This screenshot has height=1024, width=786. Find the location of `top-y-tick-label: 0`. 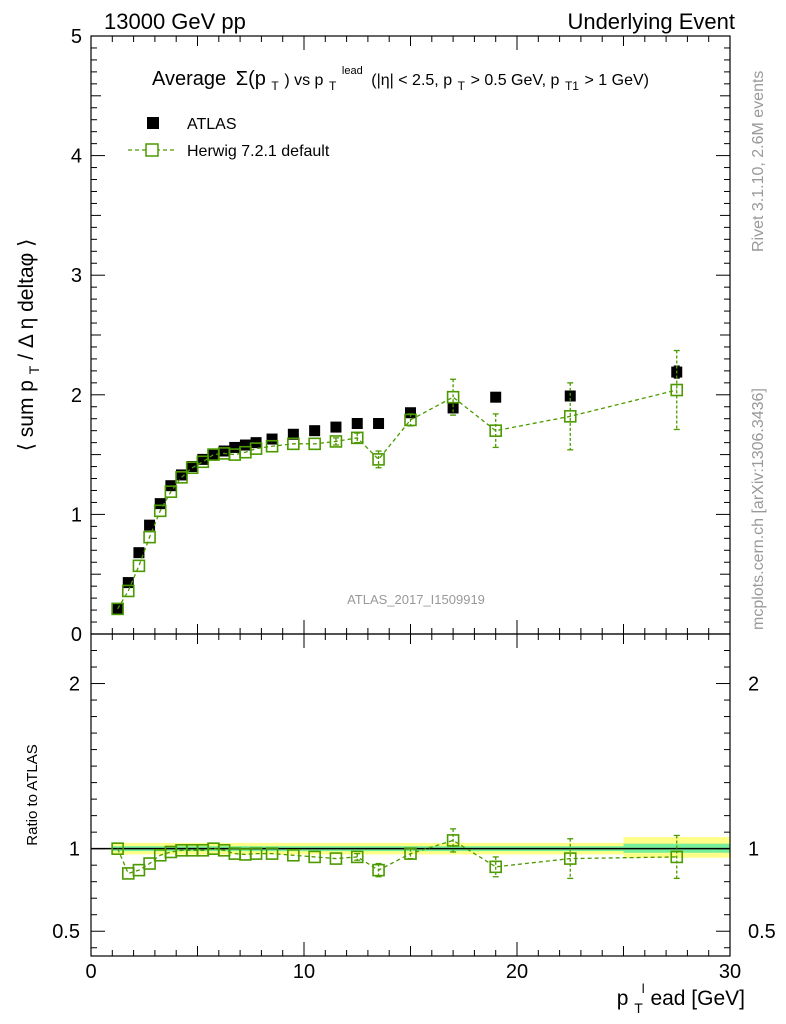

top-y-tick-label: 0 is located at coordinates (76, 635).